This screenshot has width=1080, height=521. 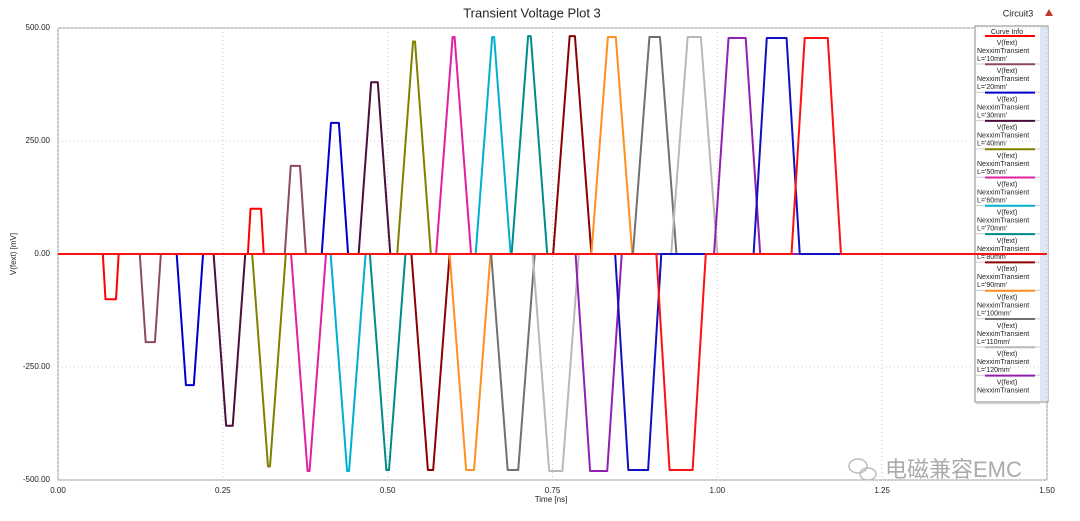 What do you see at coordinates (718, 490) in the screenshot?
I see `x-tick-label: 1.00` at bounding box center [718, 490].